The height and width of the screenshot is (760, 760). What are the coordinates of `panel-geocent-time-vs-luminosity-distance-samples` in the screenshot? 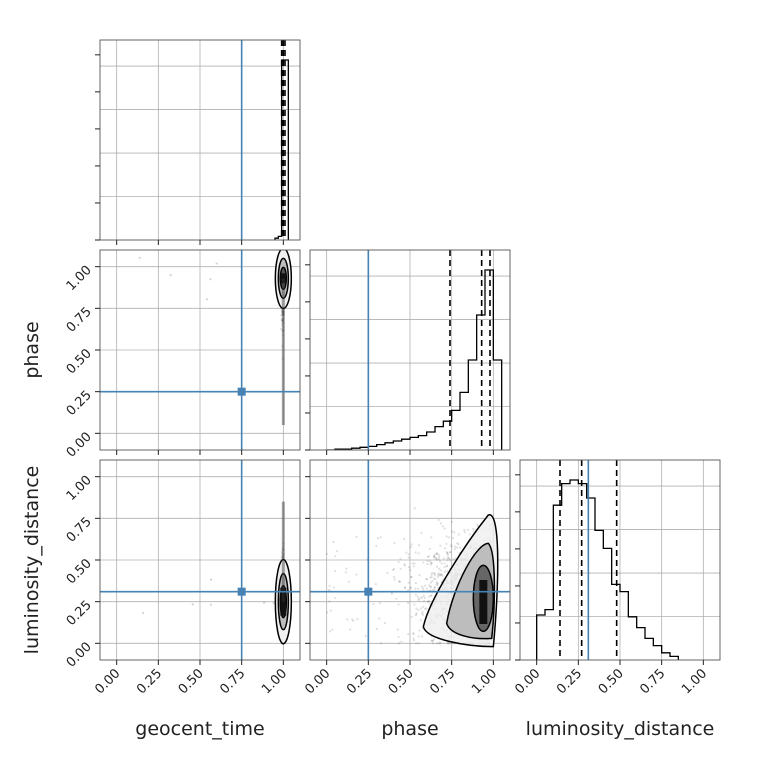 It's located at (213, 593).